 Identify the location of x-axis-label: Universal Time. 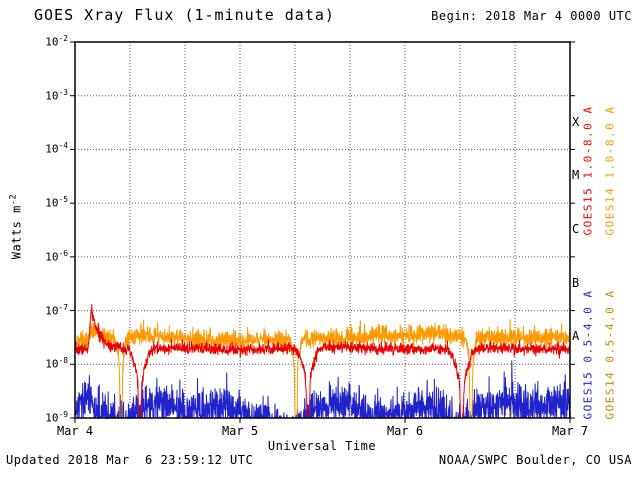
(322, 446).